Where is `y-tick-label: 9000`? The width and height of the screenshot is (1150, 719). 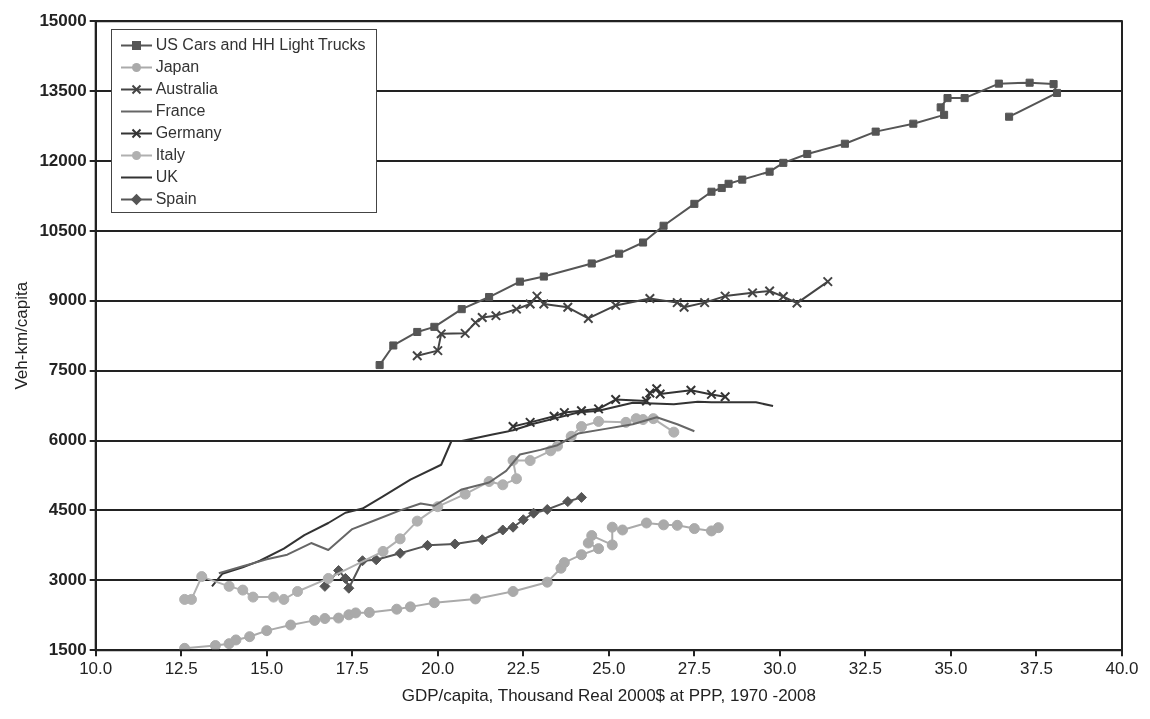 y-tick-label: 9000 is located at coordinates (67, 300).